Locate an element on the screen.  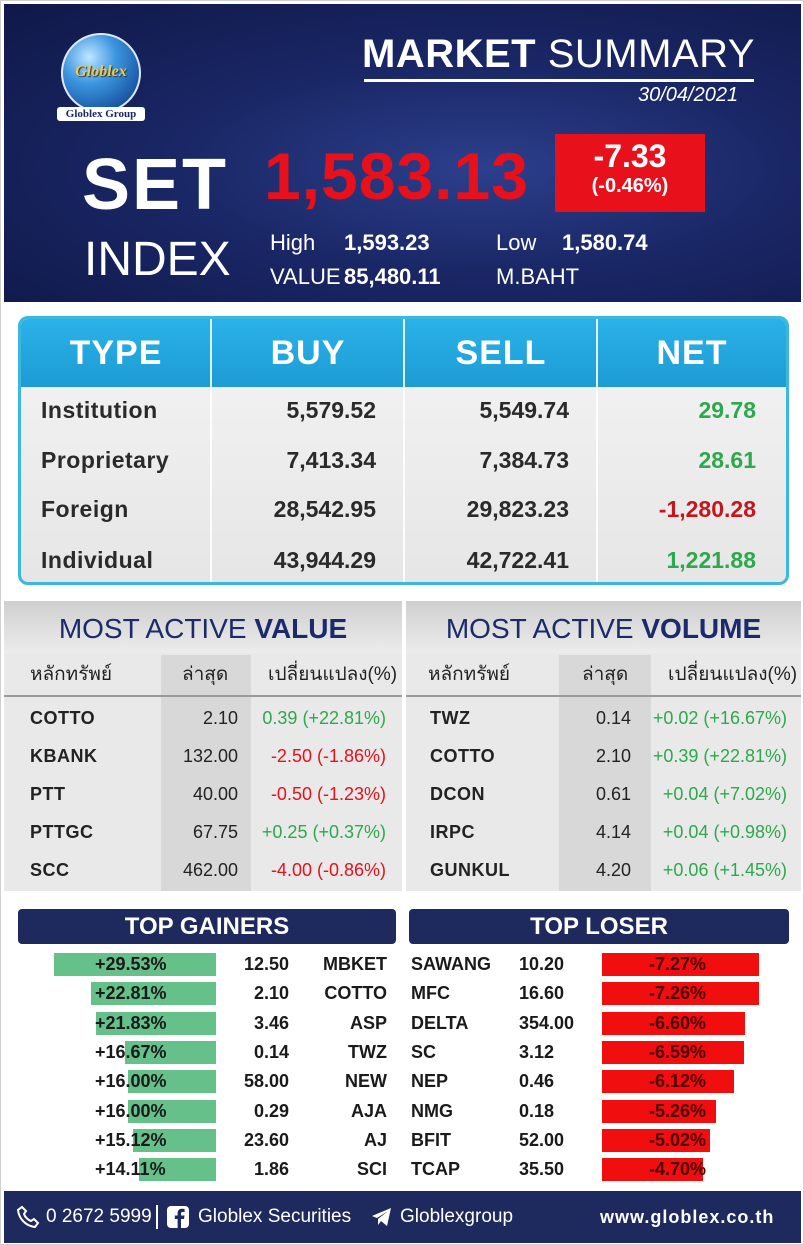
gainer-price: 2.10 is located at coordinates (271, 993).